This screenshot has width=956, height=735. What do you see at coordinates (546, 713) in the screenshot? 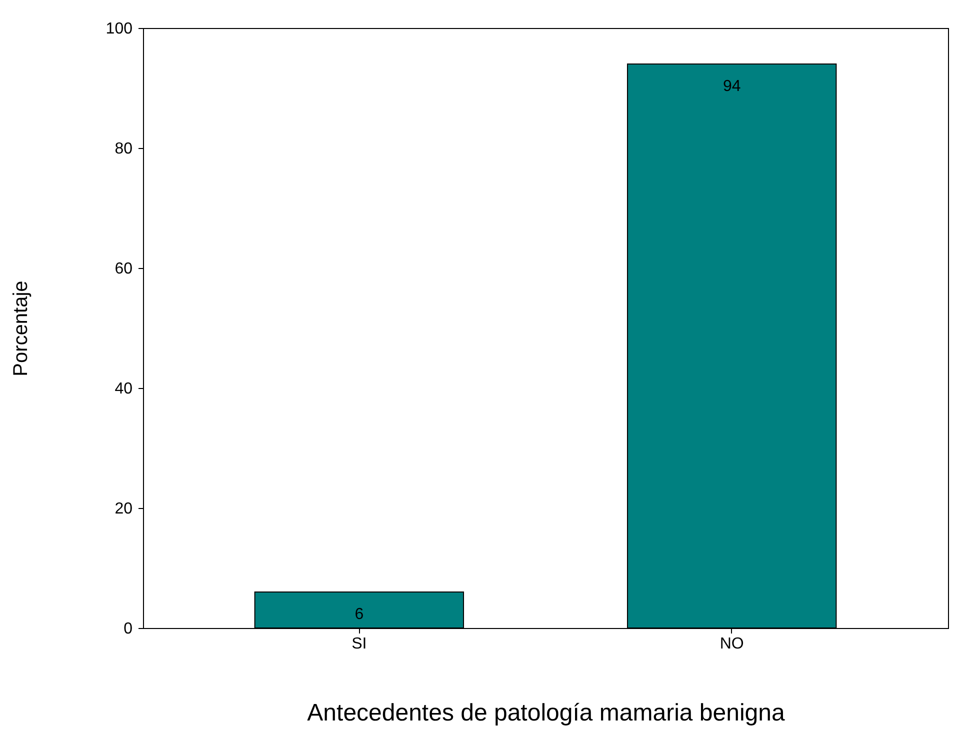
I see `x-axis-title: Antecedentes de patología mamaria benigna` at bounding box center [546, 713].